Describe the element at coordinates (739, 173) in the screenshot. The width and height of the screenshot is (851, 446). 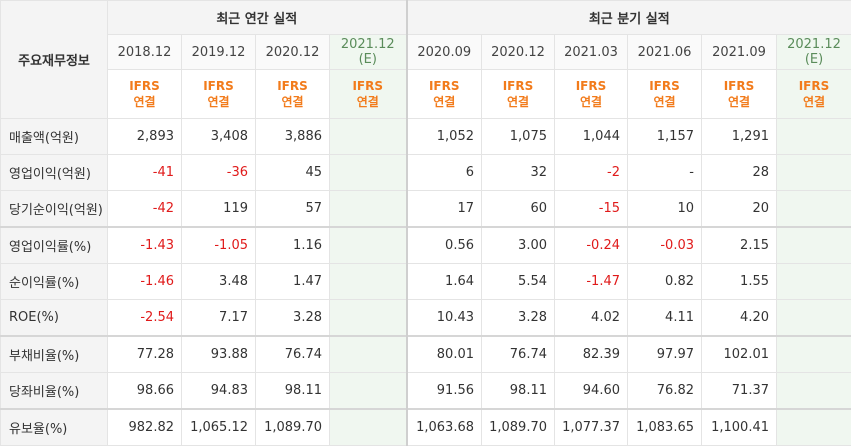
I see `value-cell: 28` at that location.